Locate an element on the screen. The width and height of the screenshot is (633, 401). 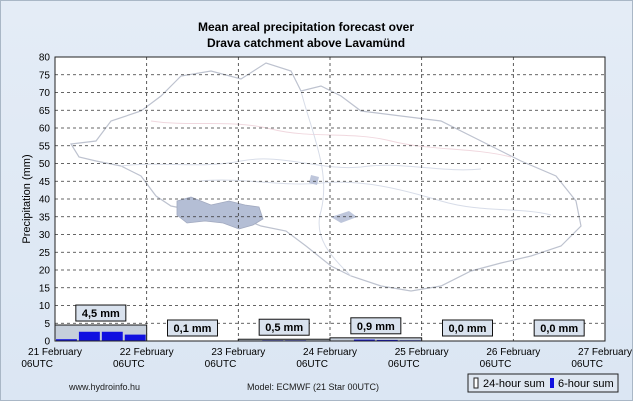
x-tick-date: 26 February is located at coordinates (513, 352).